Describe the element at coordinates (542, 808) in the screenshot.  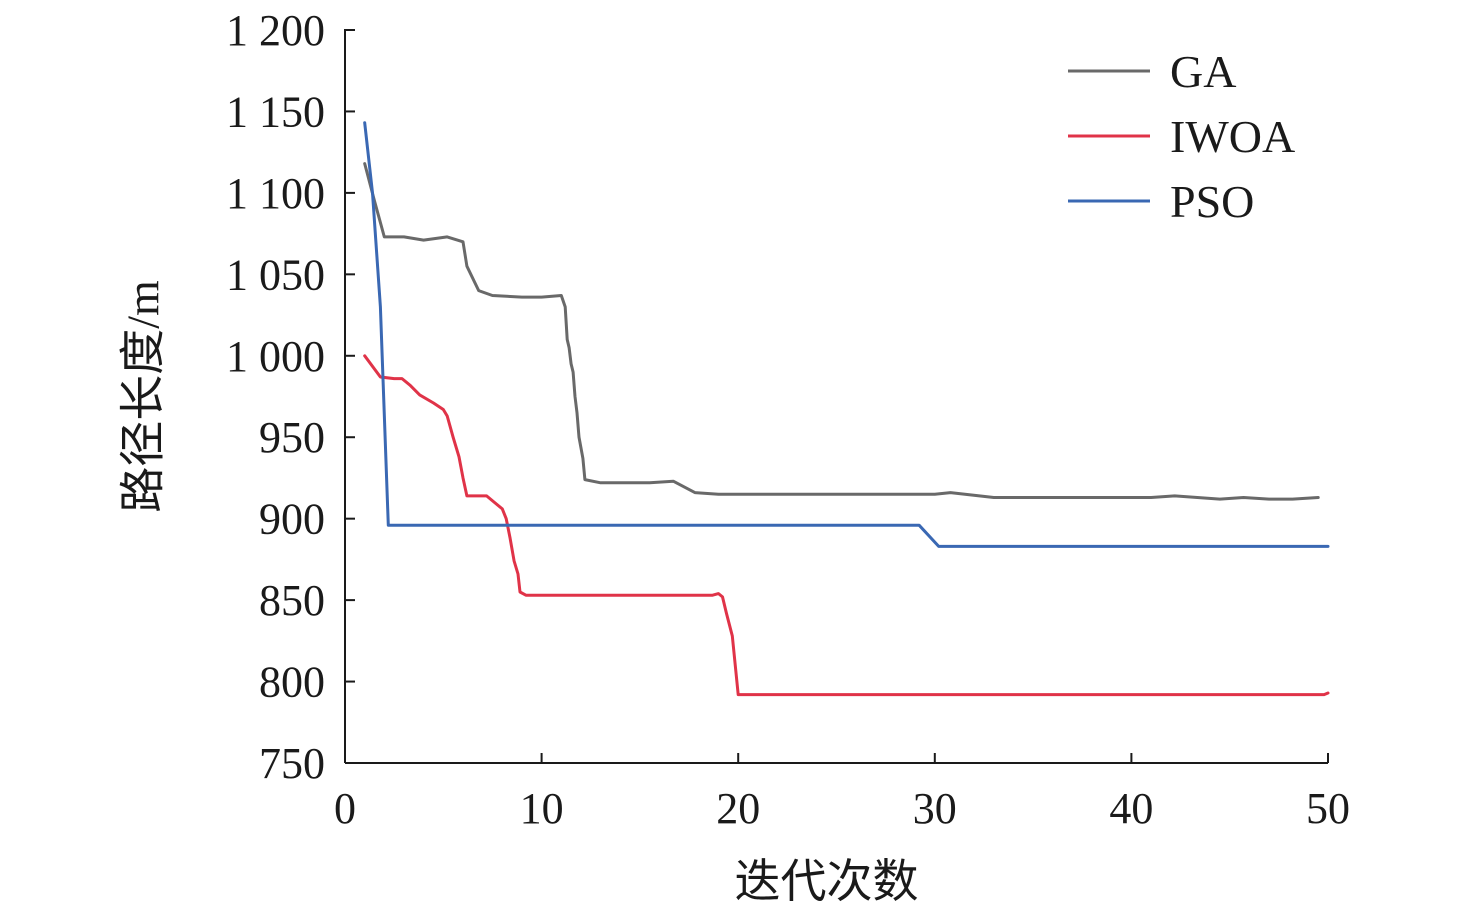
I see `x-tick-label: 10` at that location.